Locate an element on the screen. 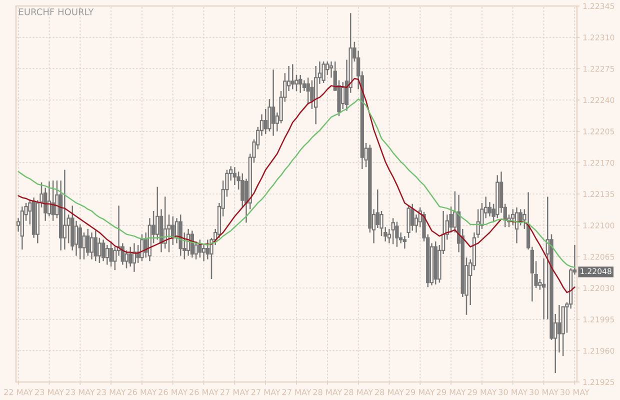  chart-title: EURCHF HOURLY is located at coordinates (56, 12).